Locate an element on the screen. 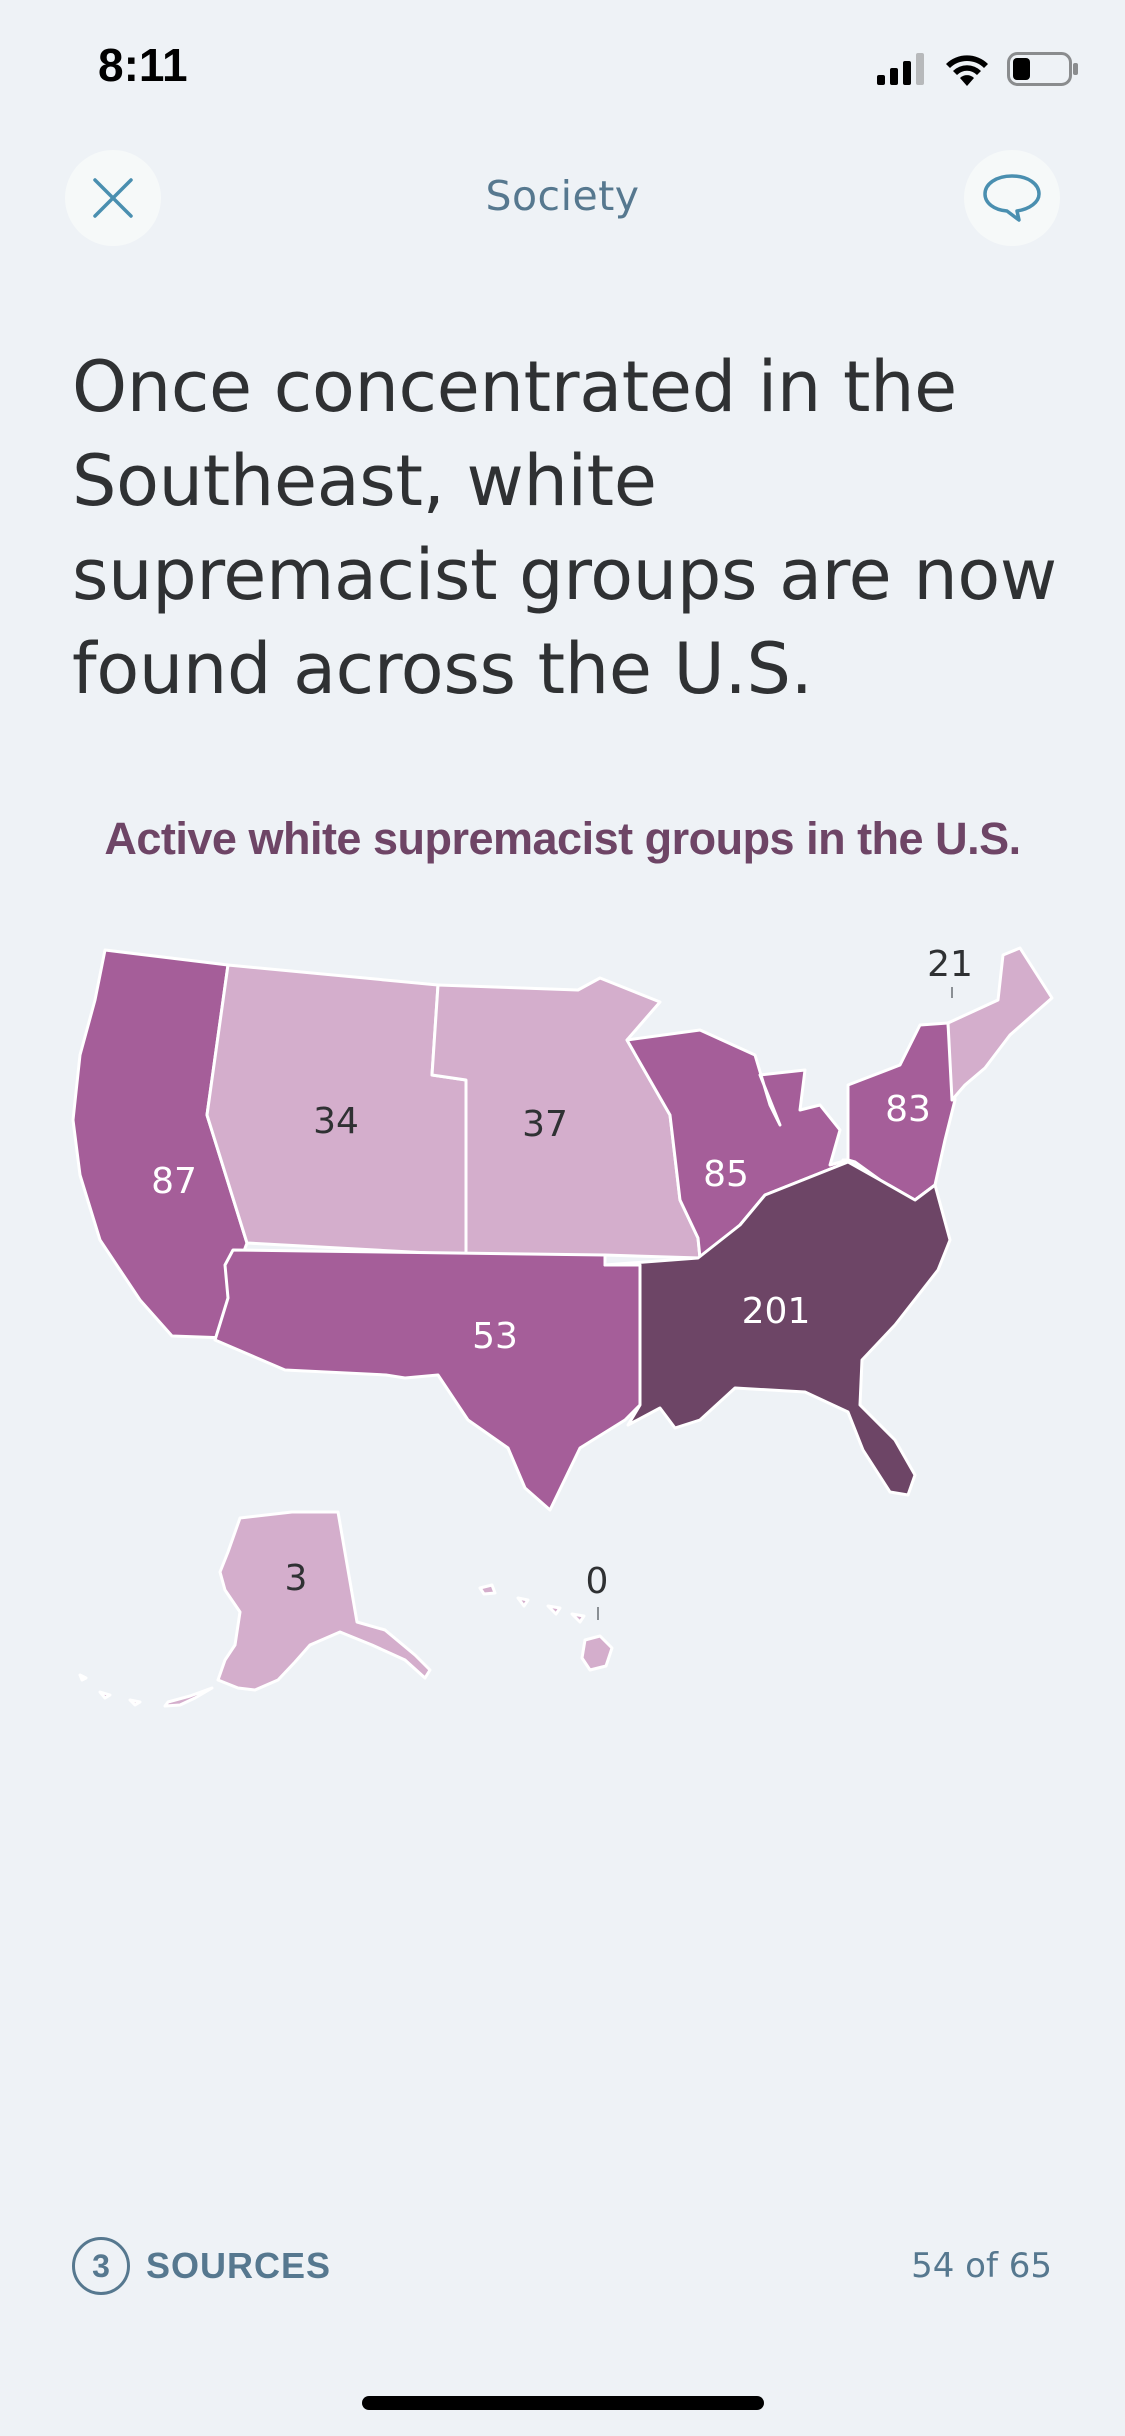  region-southeast is located at coordinates (777, 1328).